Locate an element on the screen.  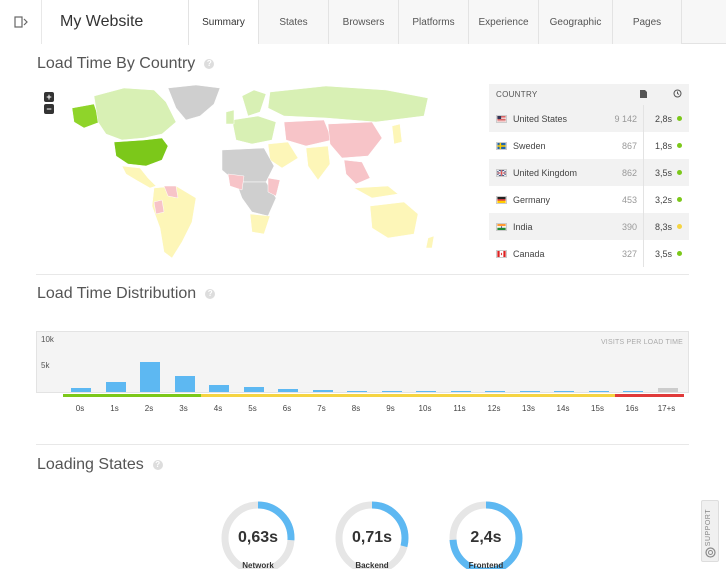
bar-15s is located at coordinates (598, 391).